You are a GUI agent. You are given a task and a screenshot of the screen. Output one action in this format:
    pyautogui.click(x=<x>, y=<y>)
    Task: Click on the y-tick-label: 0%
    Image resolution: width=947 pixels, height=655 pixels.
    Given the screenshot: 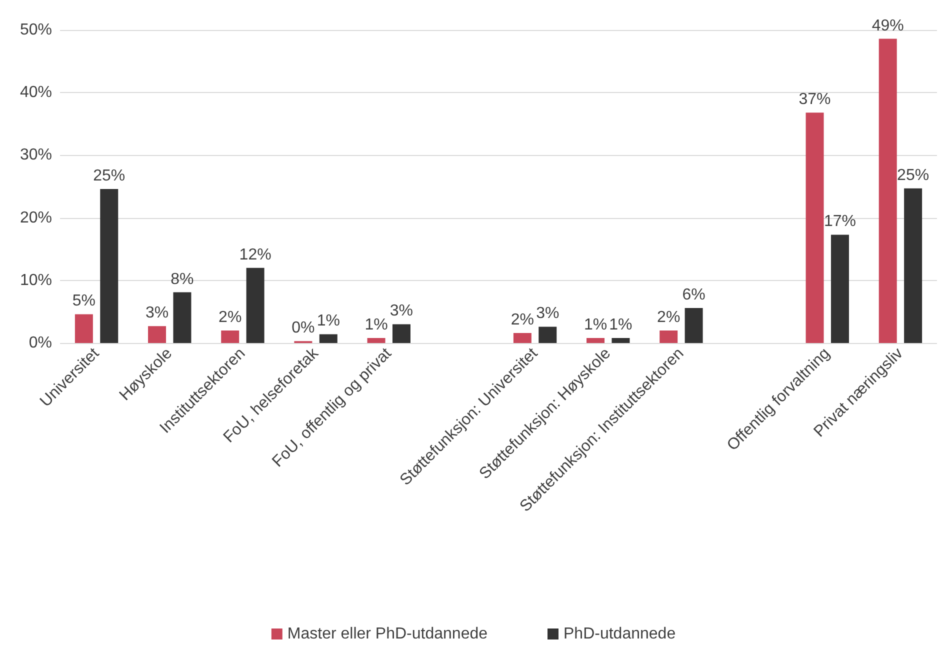 What is the action you would take?
    pyautogui.click(x=40, y=343)
    